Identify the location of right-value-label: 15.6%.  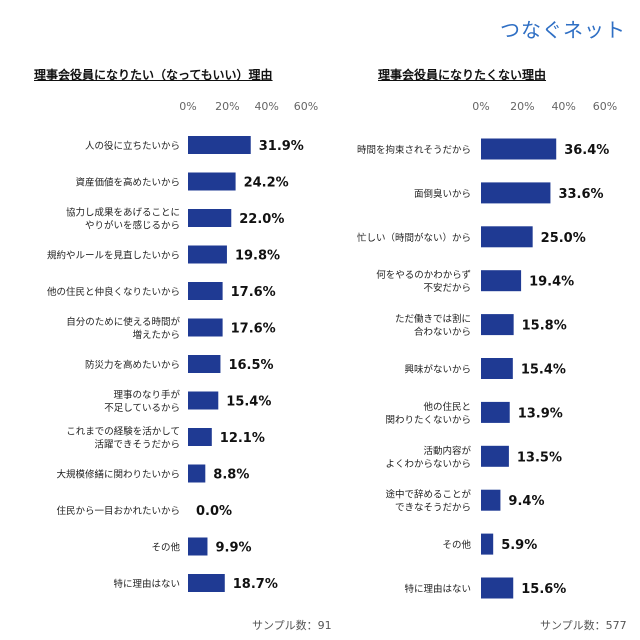
(543, 589).